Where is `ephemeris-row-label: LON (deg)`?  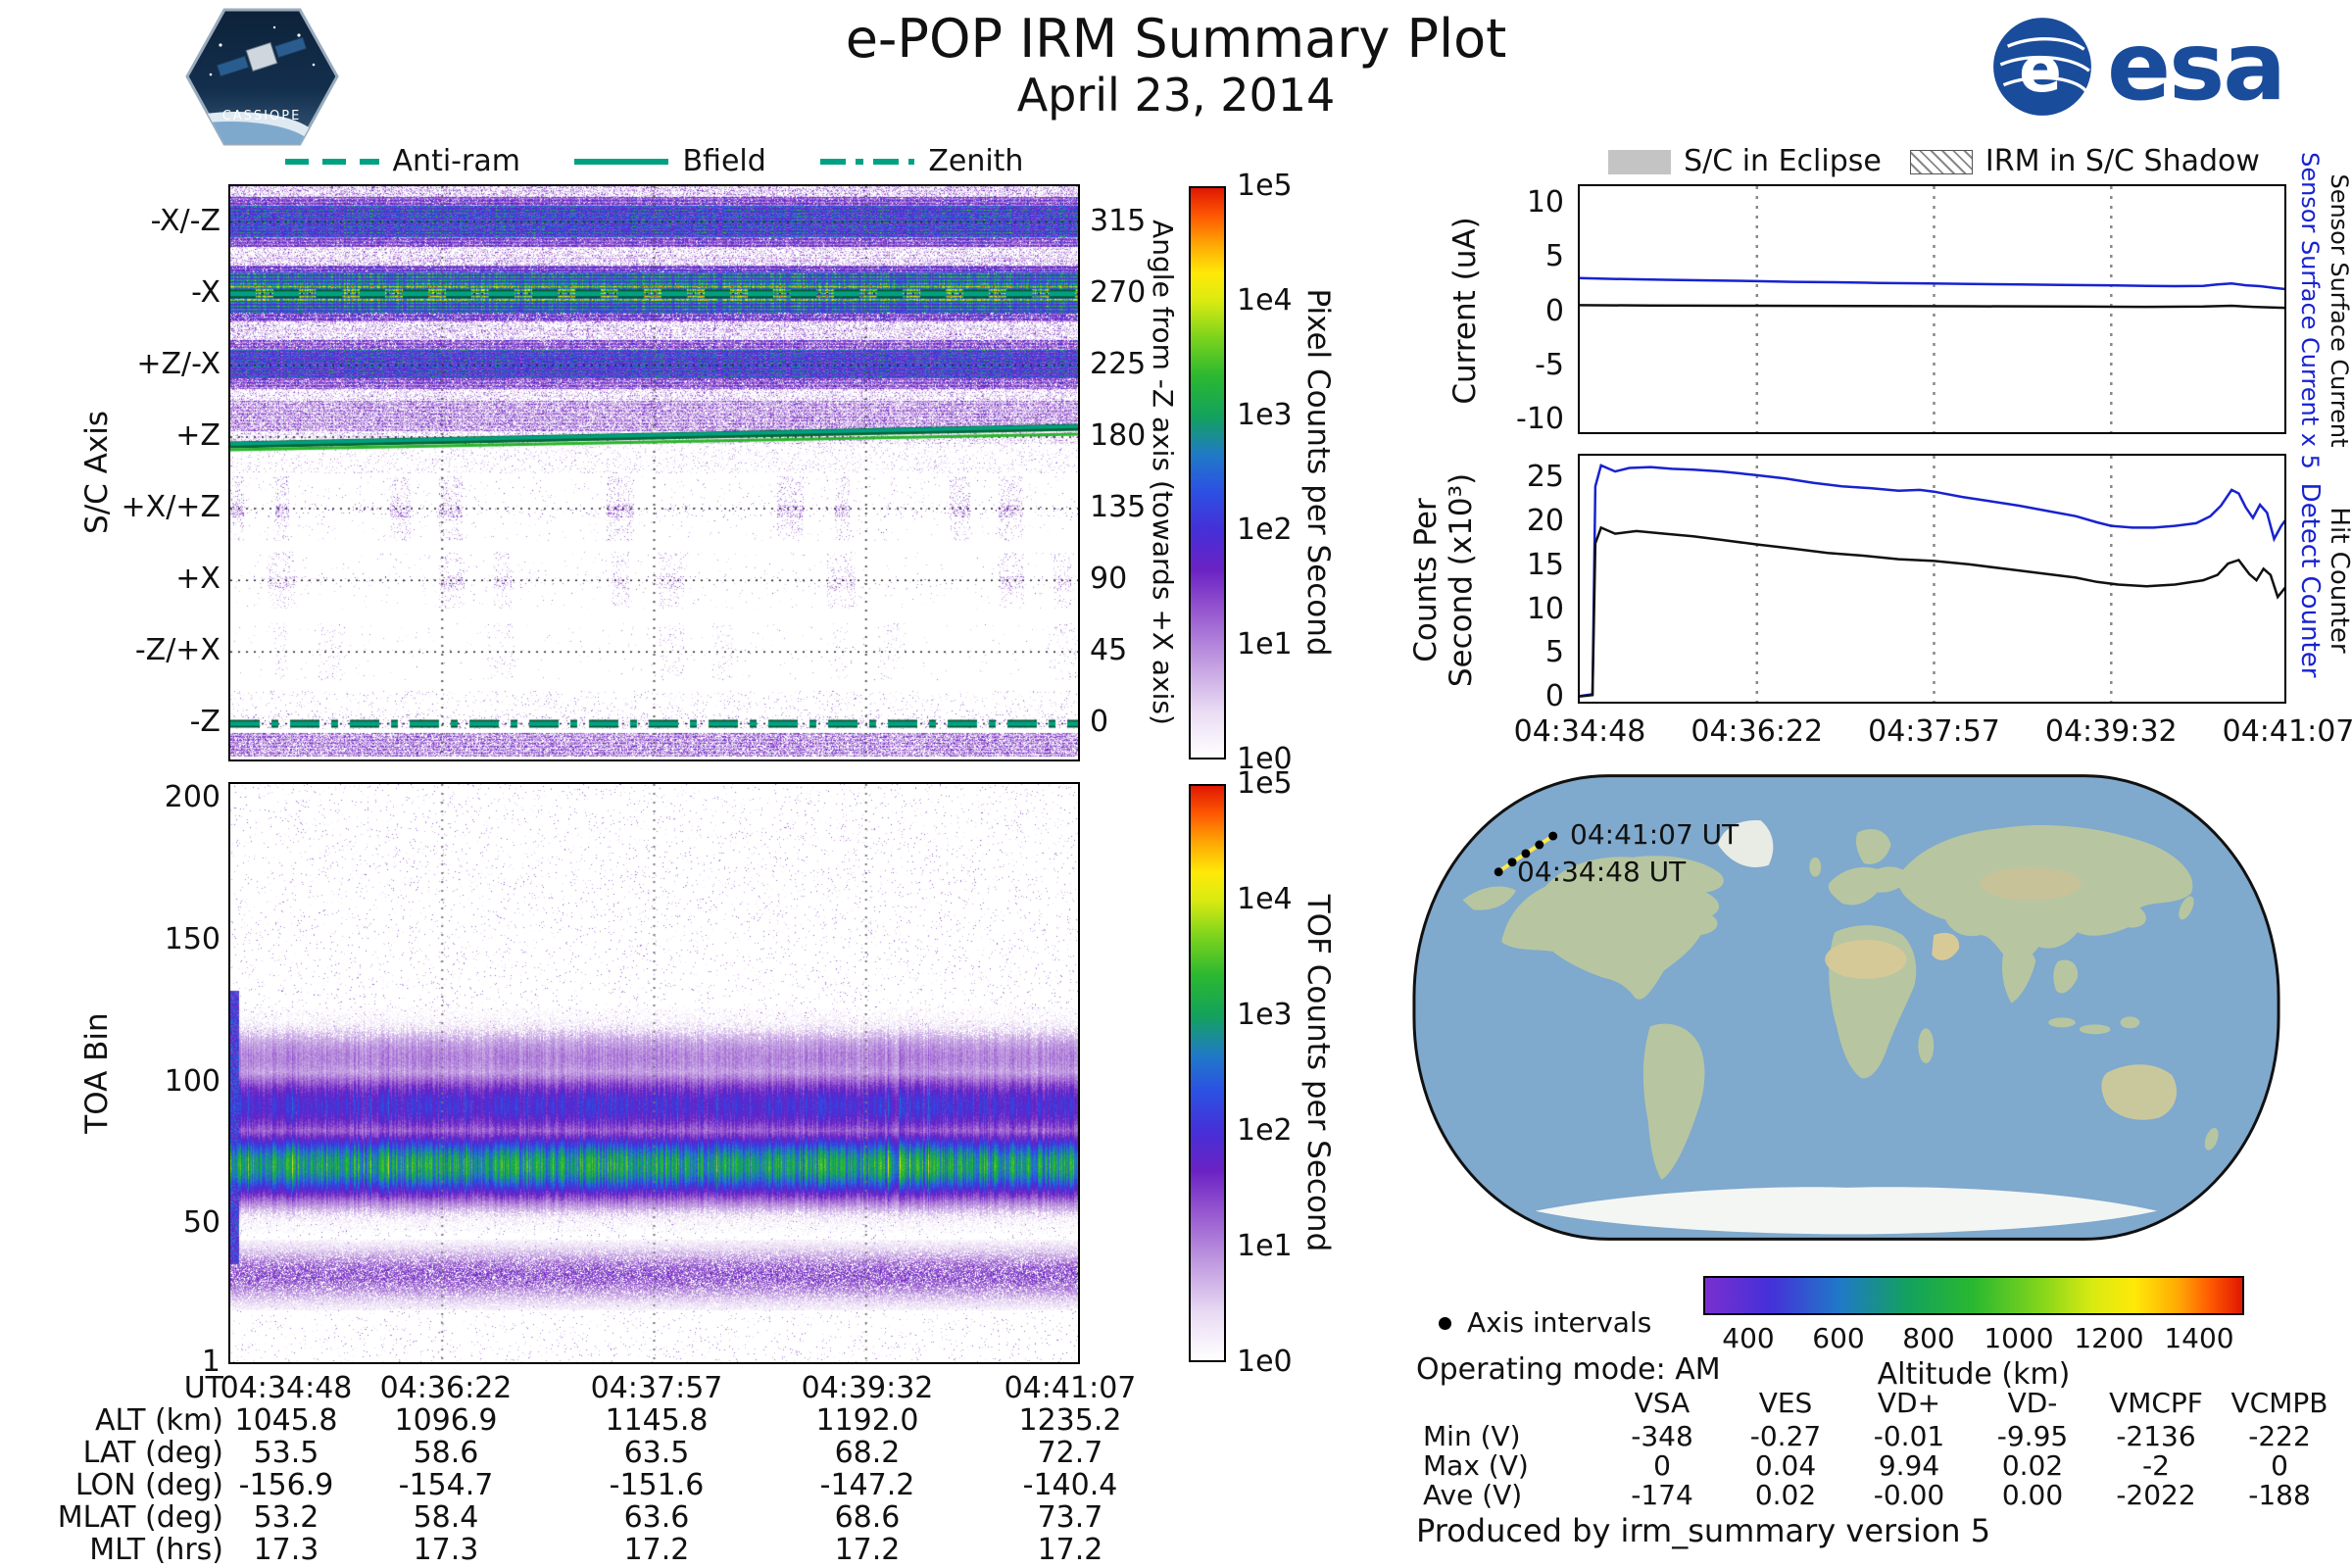 ephemeris-row-label: LON (deg) is located at coordinates (148, 1485).